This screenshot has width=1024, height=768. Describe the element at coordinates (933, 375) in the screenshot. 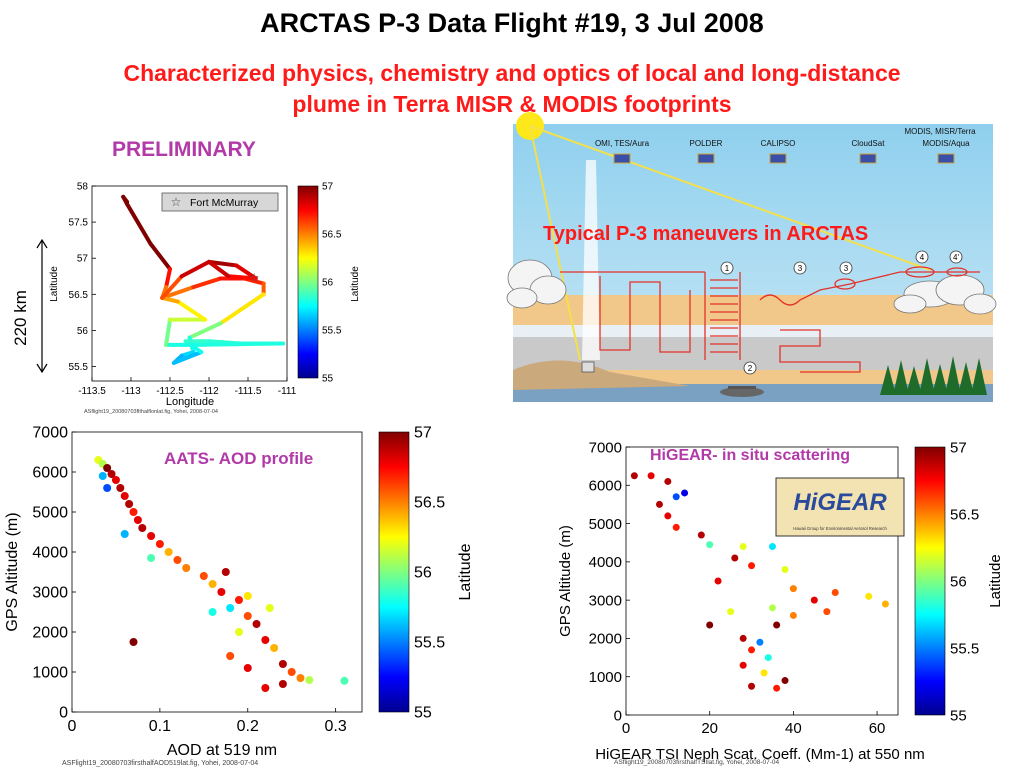

I see `forest-icon` at that location.